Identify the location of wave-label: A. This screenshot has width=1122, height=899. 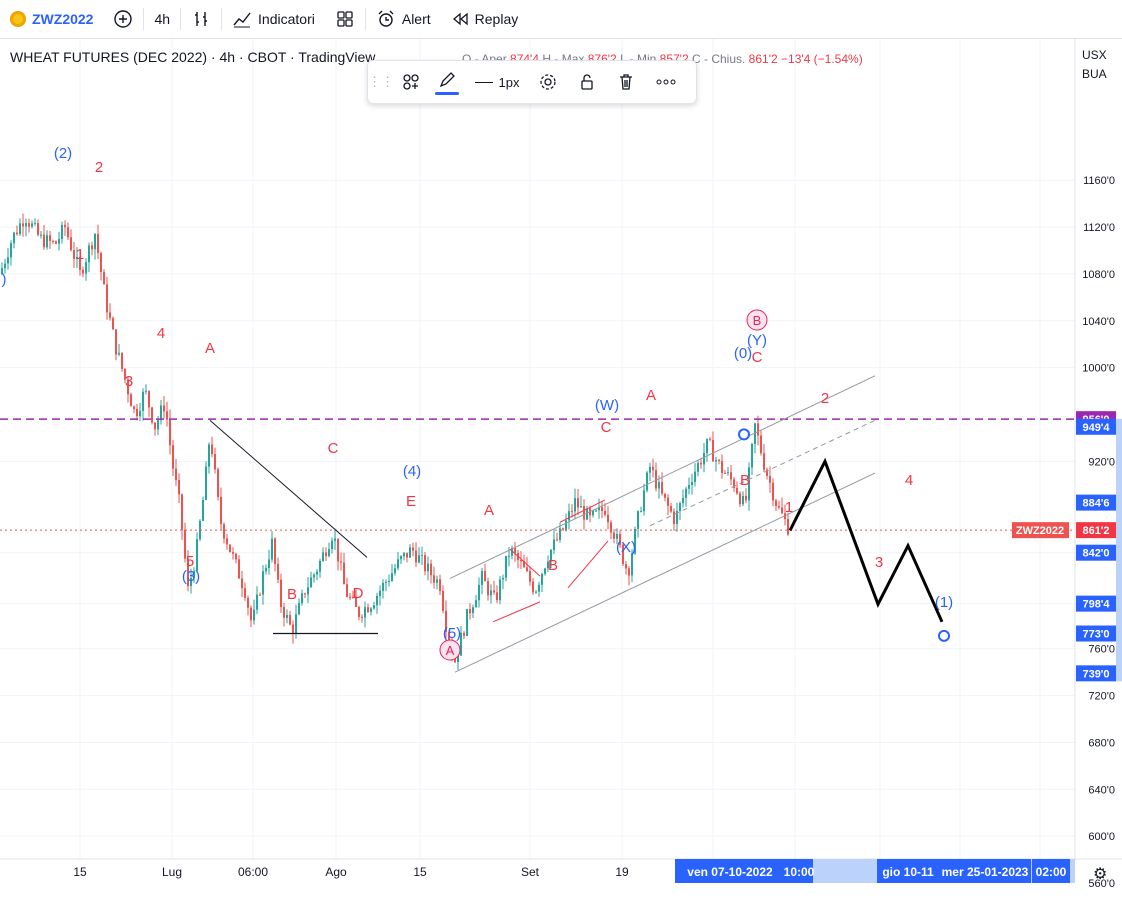
(210, 348).